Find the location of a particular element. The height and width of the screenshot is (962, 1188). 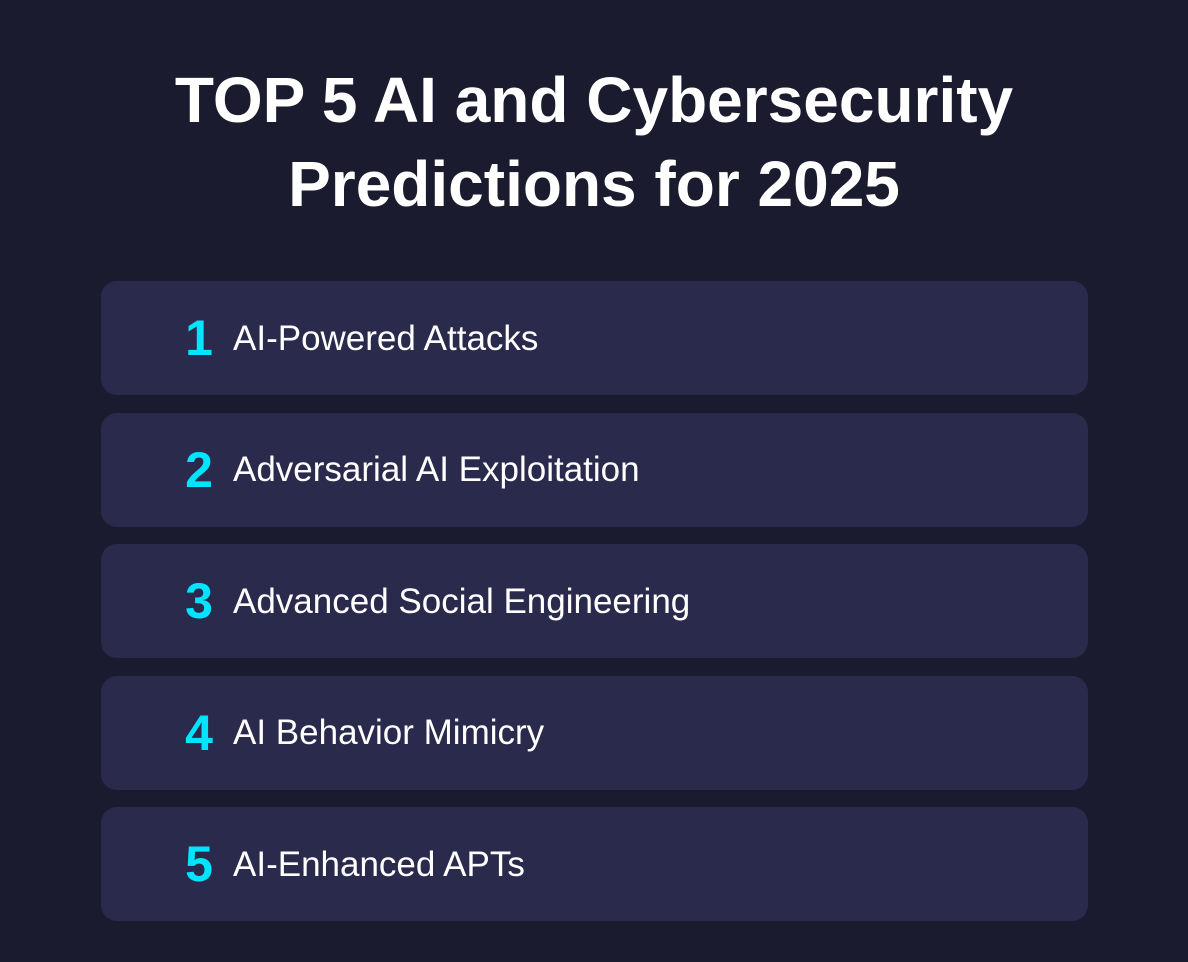

prediction-number: 2 is located at coordinates (199, 469).